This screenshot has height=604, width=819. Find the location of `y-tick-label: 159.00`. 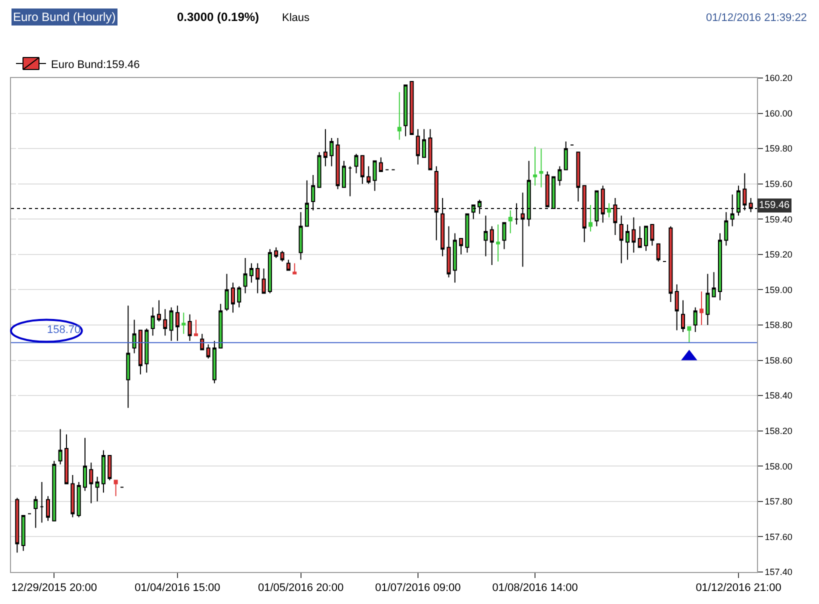

y-tick-label: 159.00 is located at coordinates (778, 289).